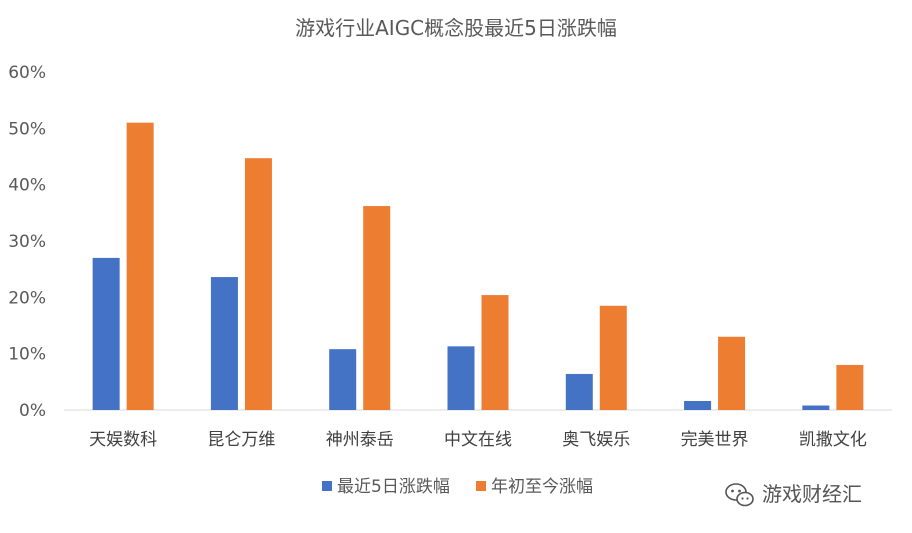 Image resolution: width=912 pixels, height=533 pixels. I want to click on x-tick-label: 中文在线, so click(478, 440).